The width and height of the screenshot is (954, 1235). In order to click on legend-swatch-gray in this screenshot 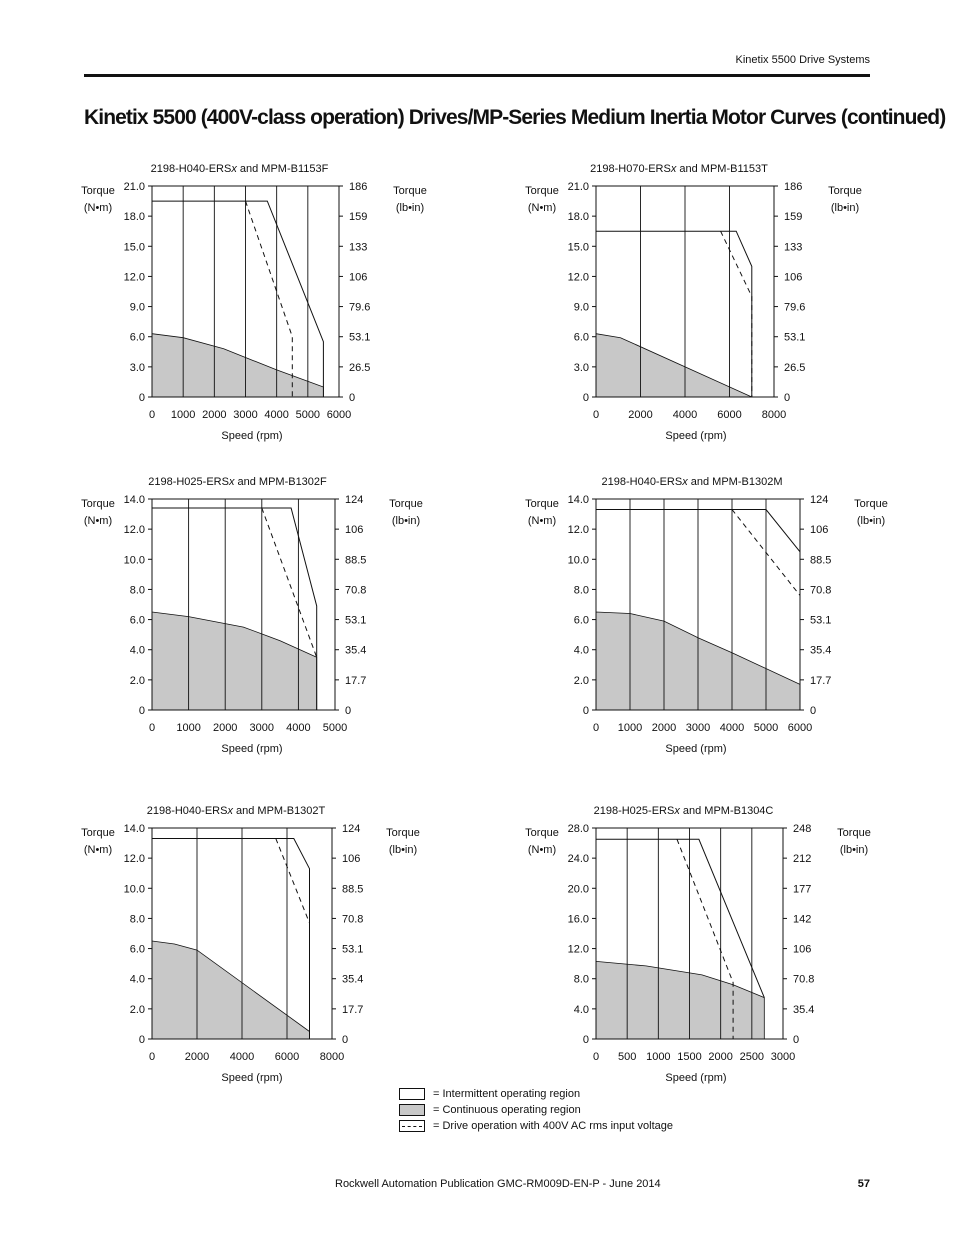, I will do `click(412, 1110)`.